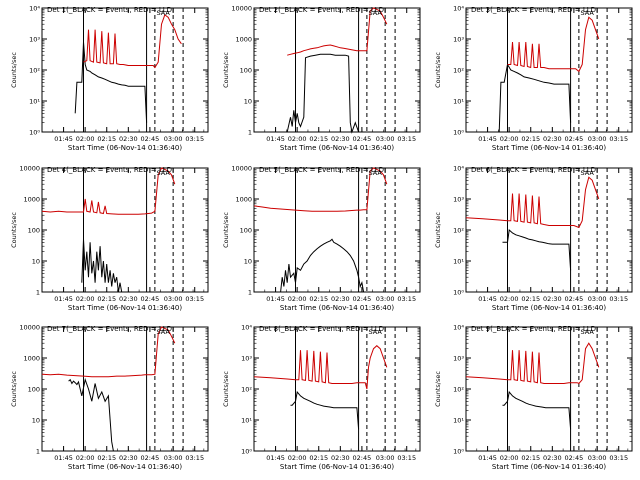  What do you see at coordinates (533, 170) in the screenshot?
I see `chart-title: Det 6(_BLACK = Events, RED = LLD` at bounding box center [533, 170].